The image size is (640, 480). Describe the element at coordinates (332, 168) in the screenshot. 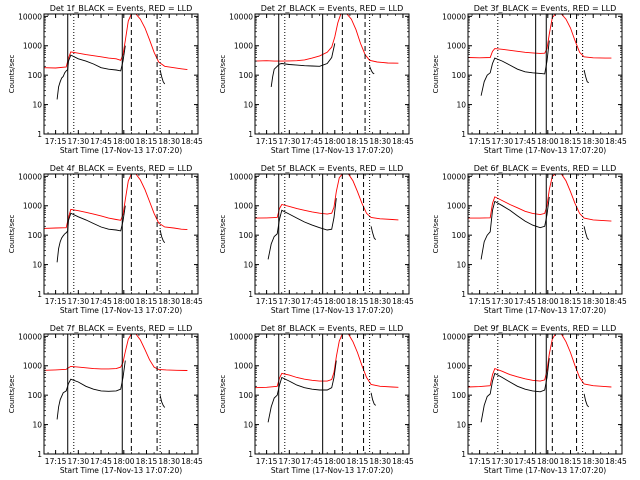

I see `panel-title: Det 5f_BLACK = Events, RED = LLD` at that location.